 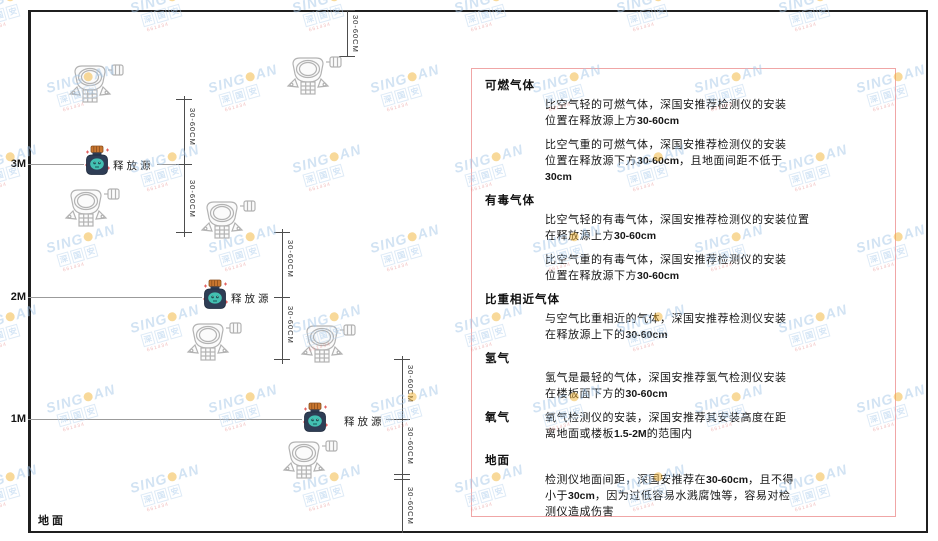 What do you see at coordinates (347, 33) in the screenshot?
I see `dimension-line-ceiling` at bounding box center [347, 33].